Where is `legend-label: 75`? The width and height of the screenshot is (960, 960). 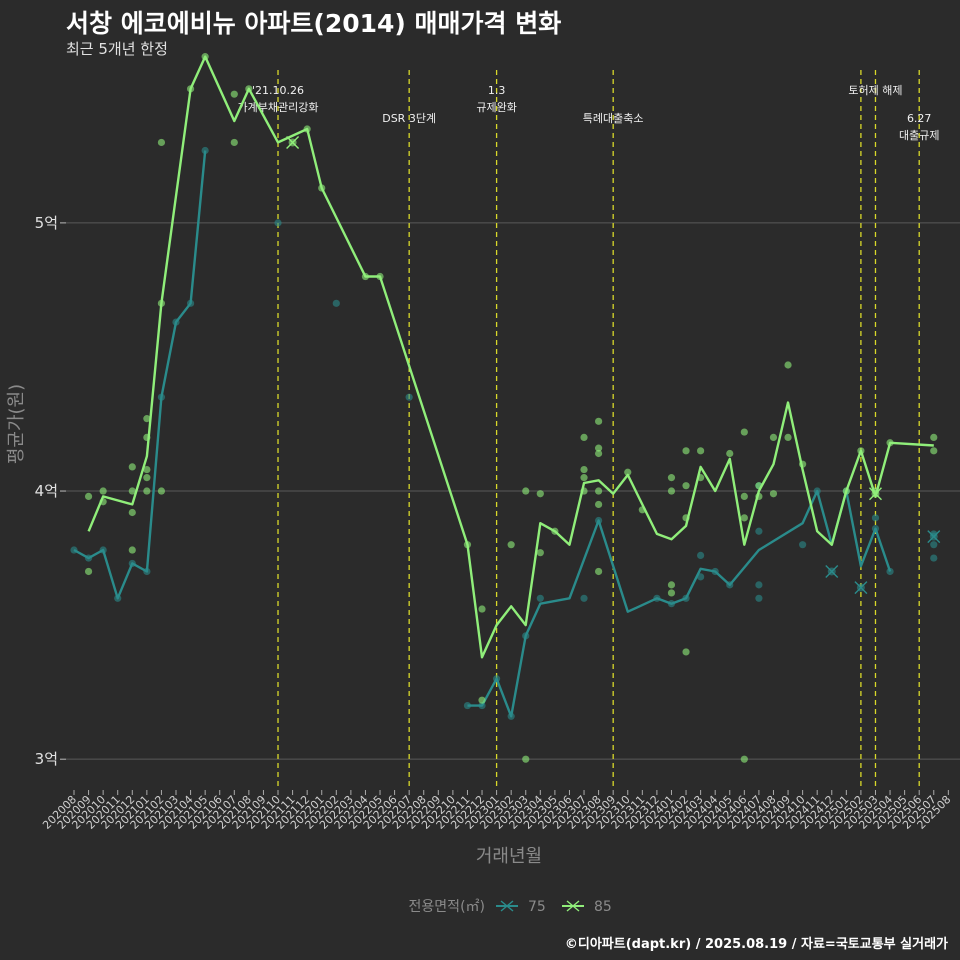 legend-label: 75 is located at coordinates (537, 907).